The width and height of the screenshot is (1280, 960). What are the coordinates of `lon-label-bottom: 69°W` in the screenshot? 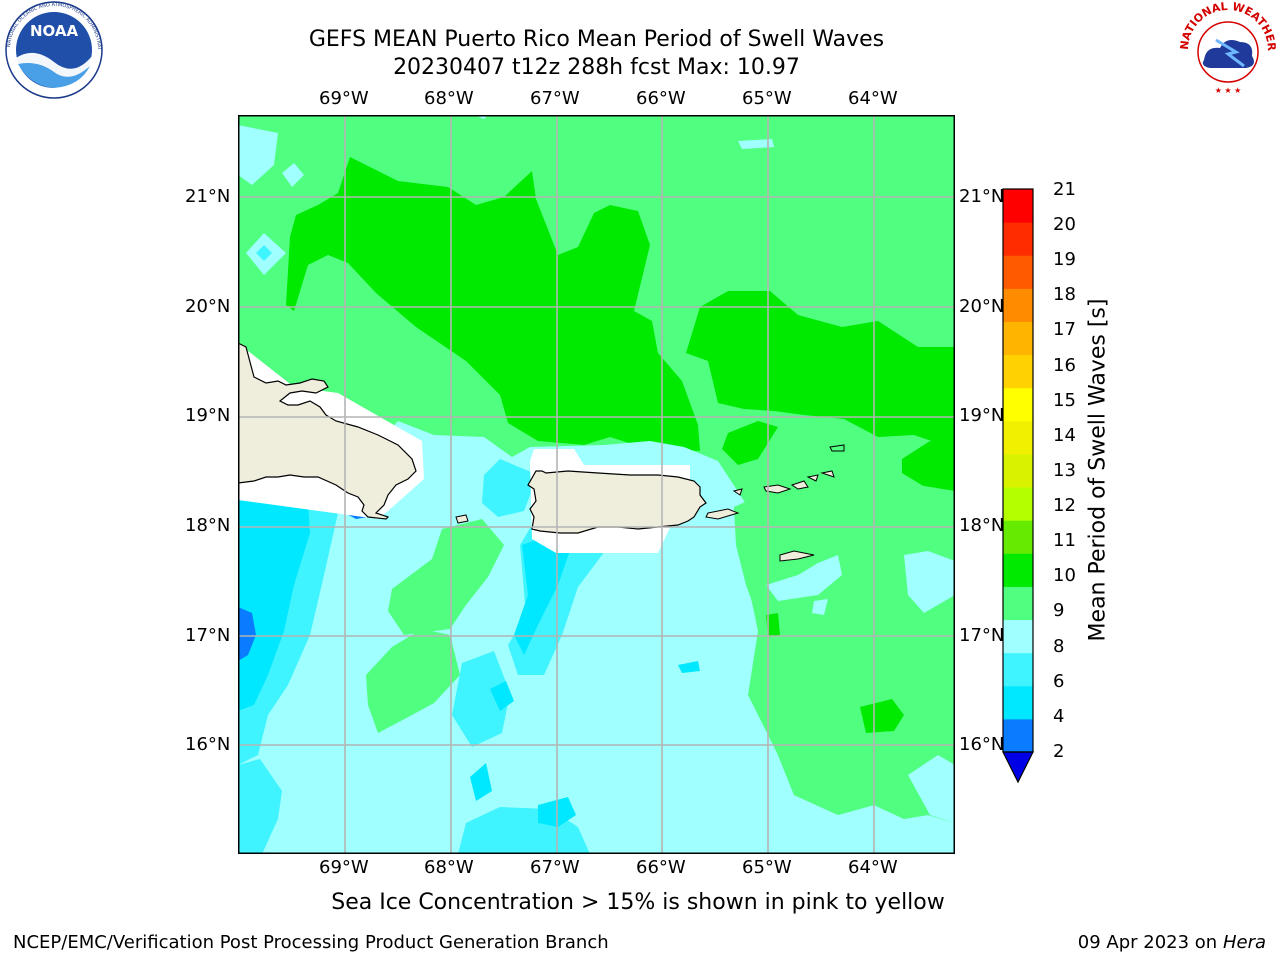 It's located at (344, 867).